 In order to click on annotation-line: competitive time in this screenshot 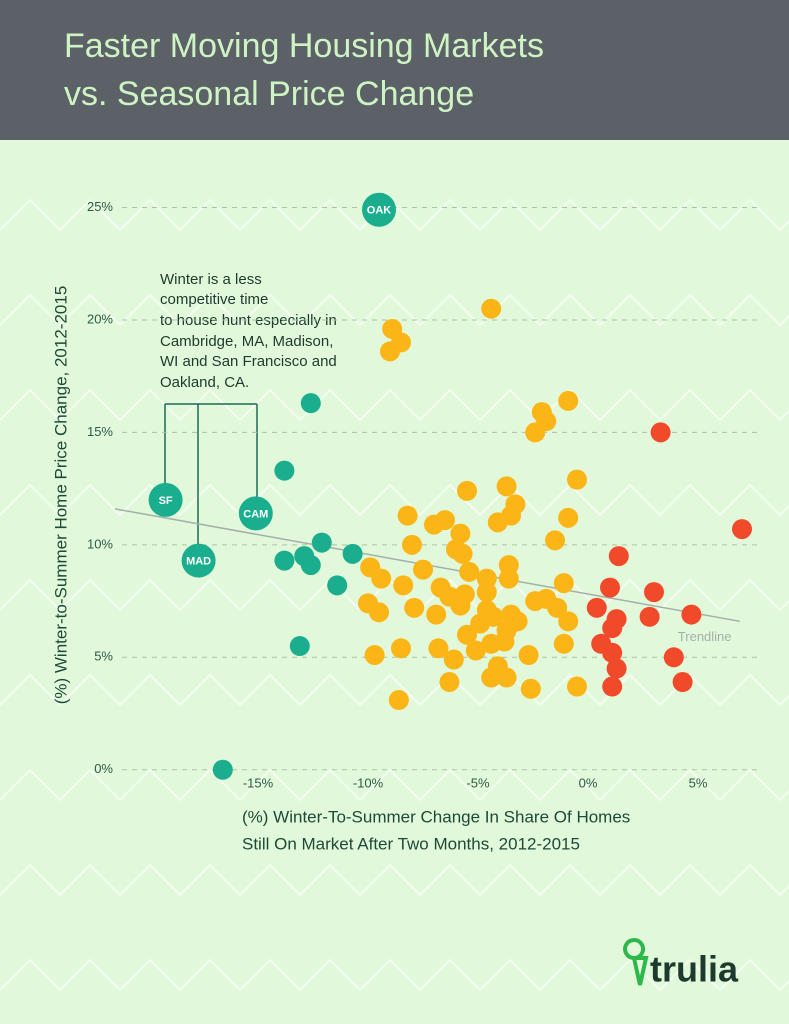, I will do `click(214, 299)`.